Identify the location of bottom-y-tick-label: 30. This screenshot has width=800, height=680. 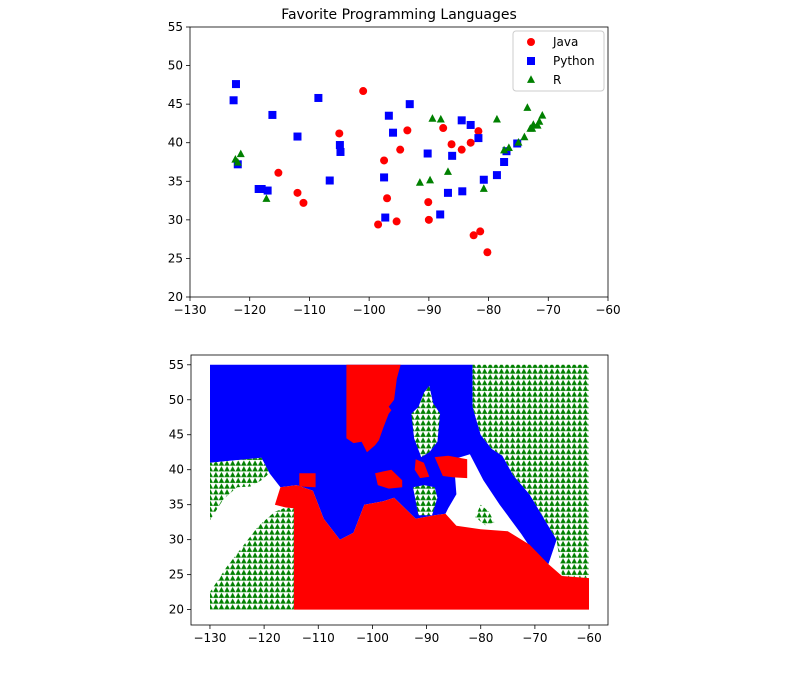
(176, 540).